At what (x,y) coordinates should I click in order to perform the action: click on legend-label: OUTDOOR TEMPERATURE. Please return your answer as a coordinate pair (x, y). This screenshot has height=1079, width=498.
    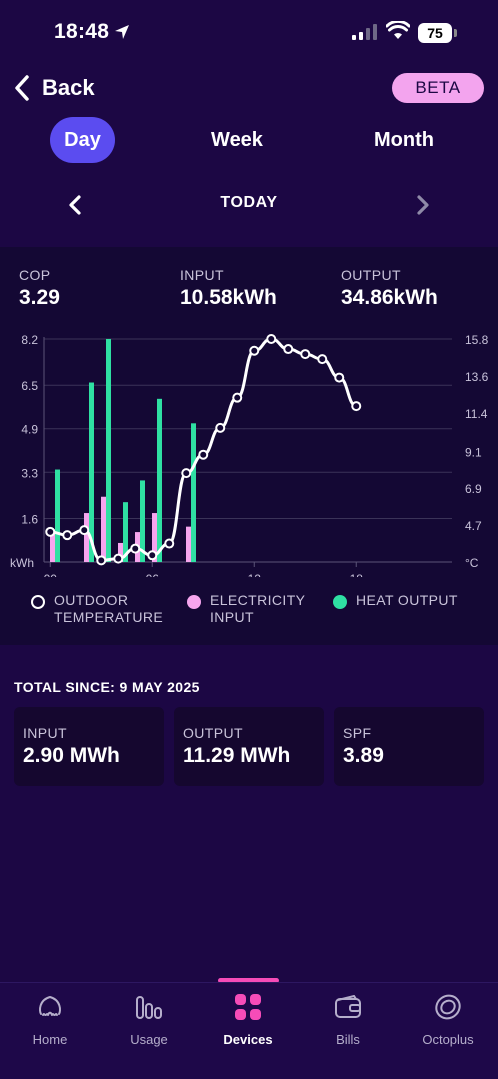
    Looking at the image, I should click on (109, 608).